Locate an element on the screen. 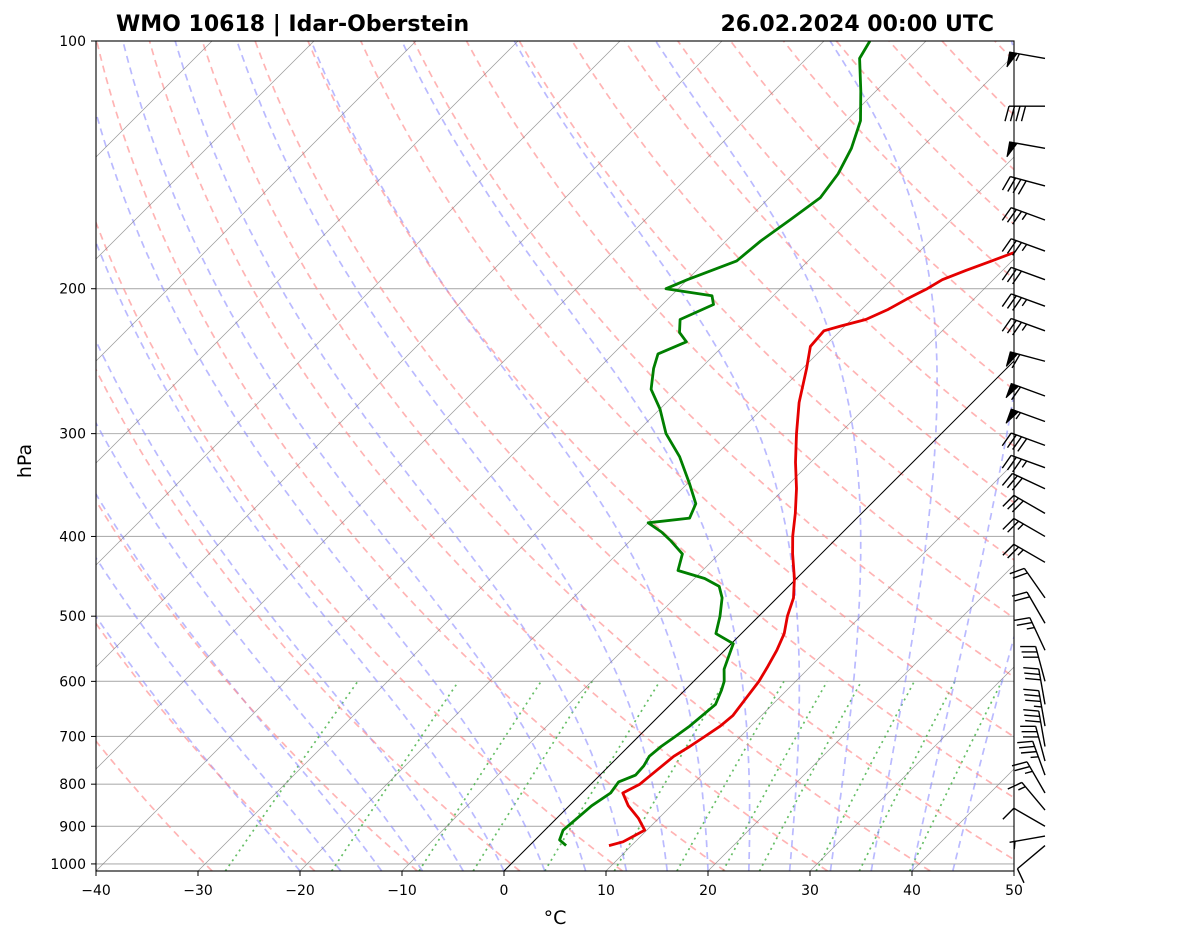 This screenshot has width=1181, height=941. y-tick-label: 400 is located at coordinates (72, 537).